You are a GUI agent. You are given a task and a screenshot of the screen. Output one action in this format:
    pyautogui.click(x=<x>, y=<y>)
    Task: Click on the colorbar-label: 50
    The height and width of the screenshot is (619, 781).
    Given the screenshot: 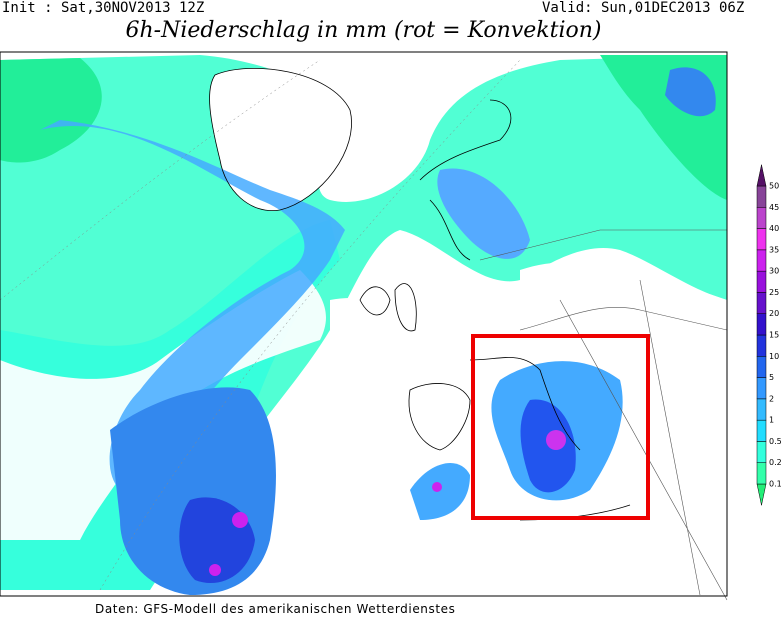 What is the action you would take?
    pyautogui.click(x=774, y=186)
    